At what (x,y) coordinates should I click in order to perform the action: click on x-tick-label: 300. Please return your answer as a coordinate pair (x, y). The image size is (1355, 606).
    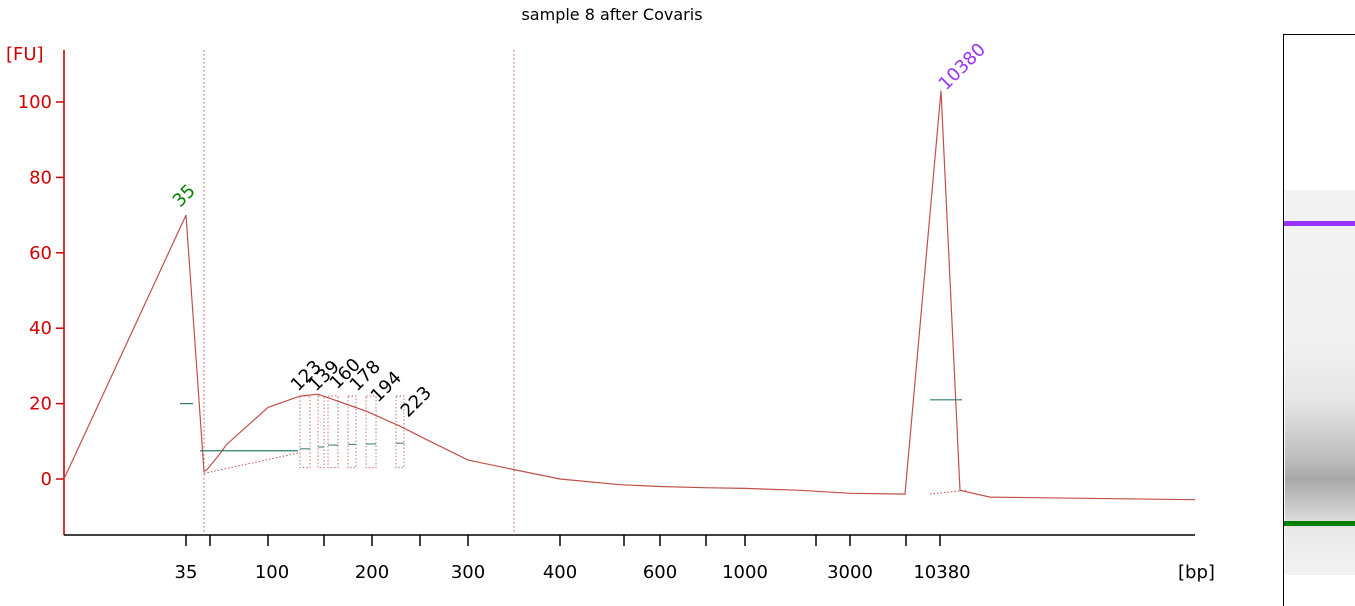
    Looking at the image, I should click on (468, 572).